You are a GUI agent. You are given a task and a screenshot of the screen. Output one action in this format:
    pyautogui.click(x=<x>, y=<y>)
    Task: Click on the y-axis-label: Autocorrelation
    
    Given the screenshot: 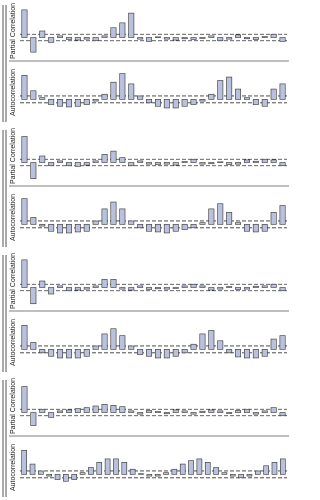 What is the action you would take?
    pyautogui.click(x=13, y=92)
    